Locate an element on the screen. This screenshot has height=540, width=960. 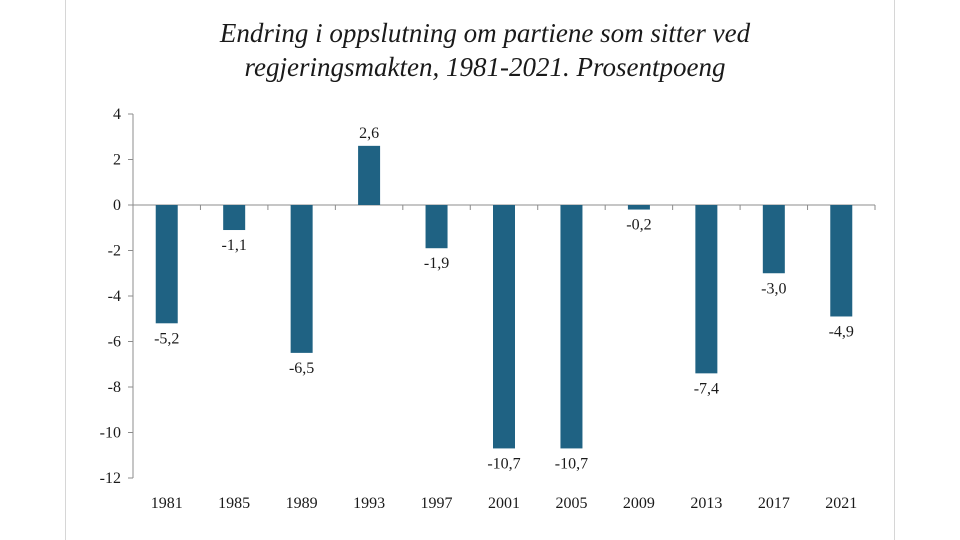
x-category-label-2009: 2009 is located at coordinates (639, 503).